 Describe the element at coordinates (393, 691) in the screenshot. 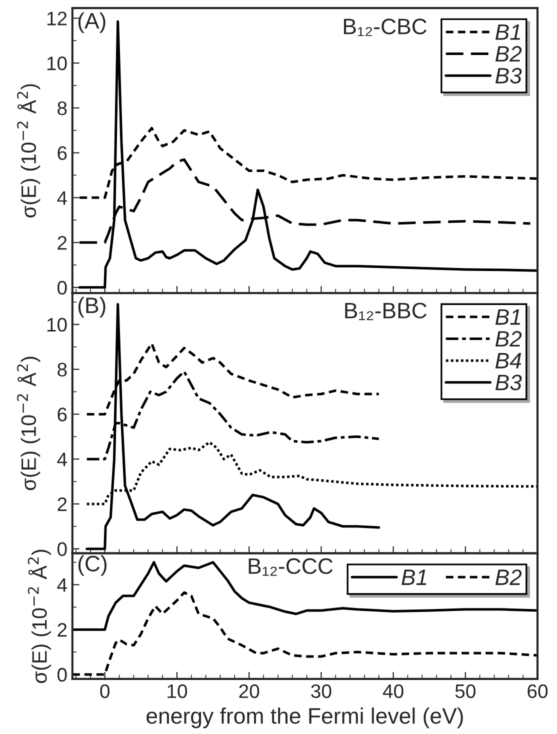

I see `x-tick-label: 40` at that location.